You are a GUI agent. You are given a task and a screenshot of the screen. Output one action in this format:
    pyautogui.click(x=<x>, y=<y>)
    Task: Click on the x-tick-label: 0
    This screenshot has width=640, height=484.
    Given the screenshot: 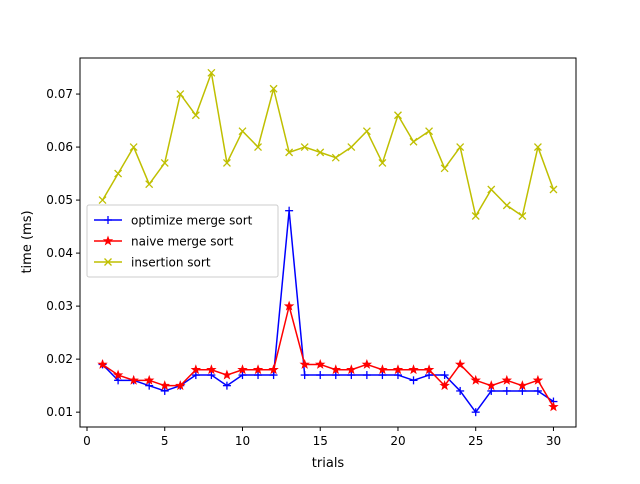 What is the action you would take?
    pyautogui.click(x=87, y=441)
    